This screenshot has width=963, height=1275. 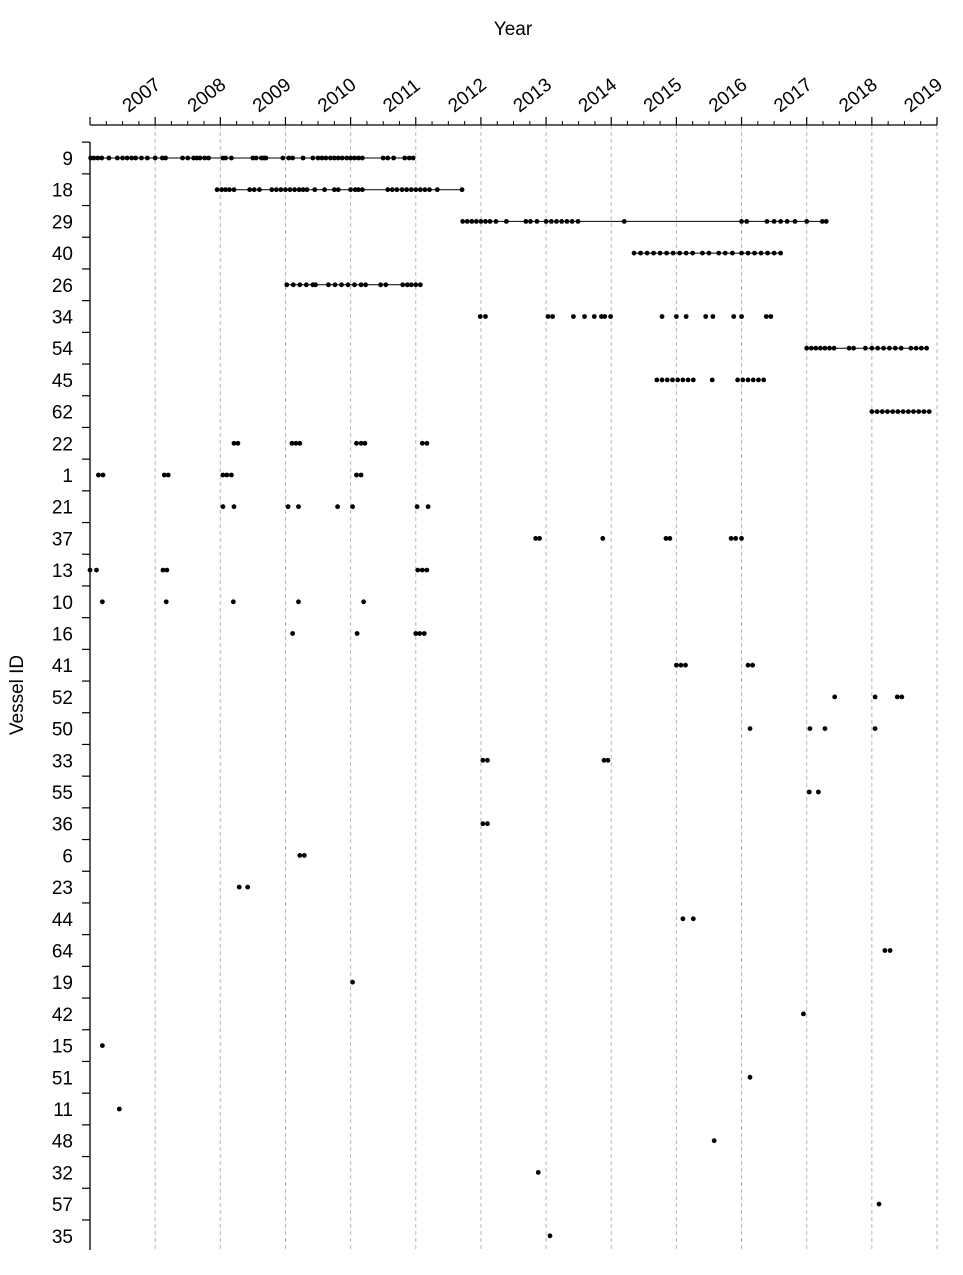 I want to click on y-tick-label: 15, so click(x=62, y=1047).